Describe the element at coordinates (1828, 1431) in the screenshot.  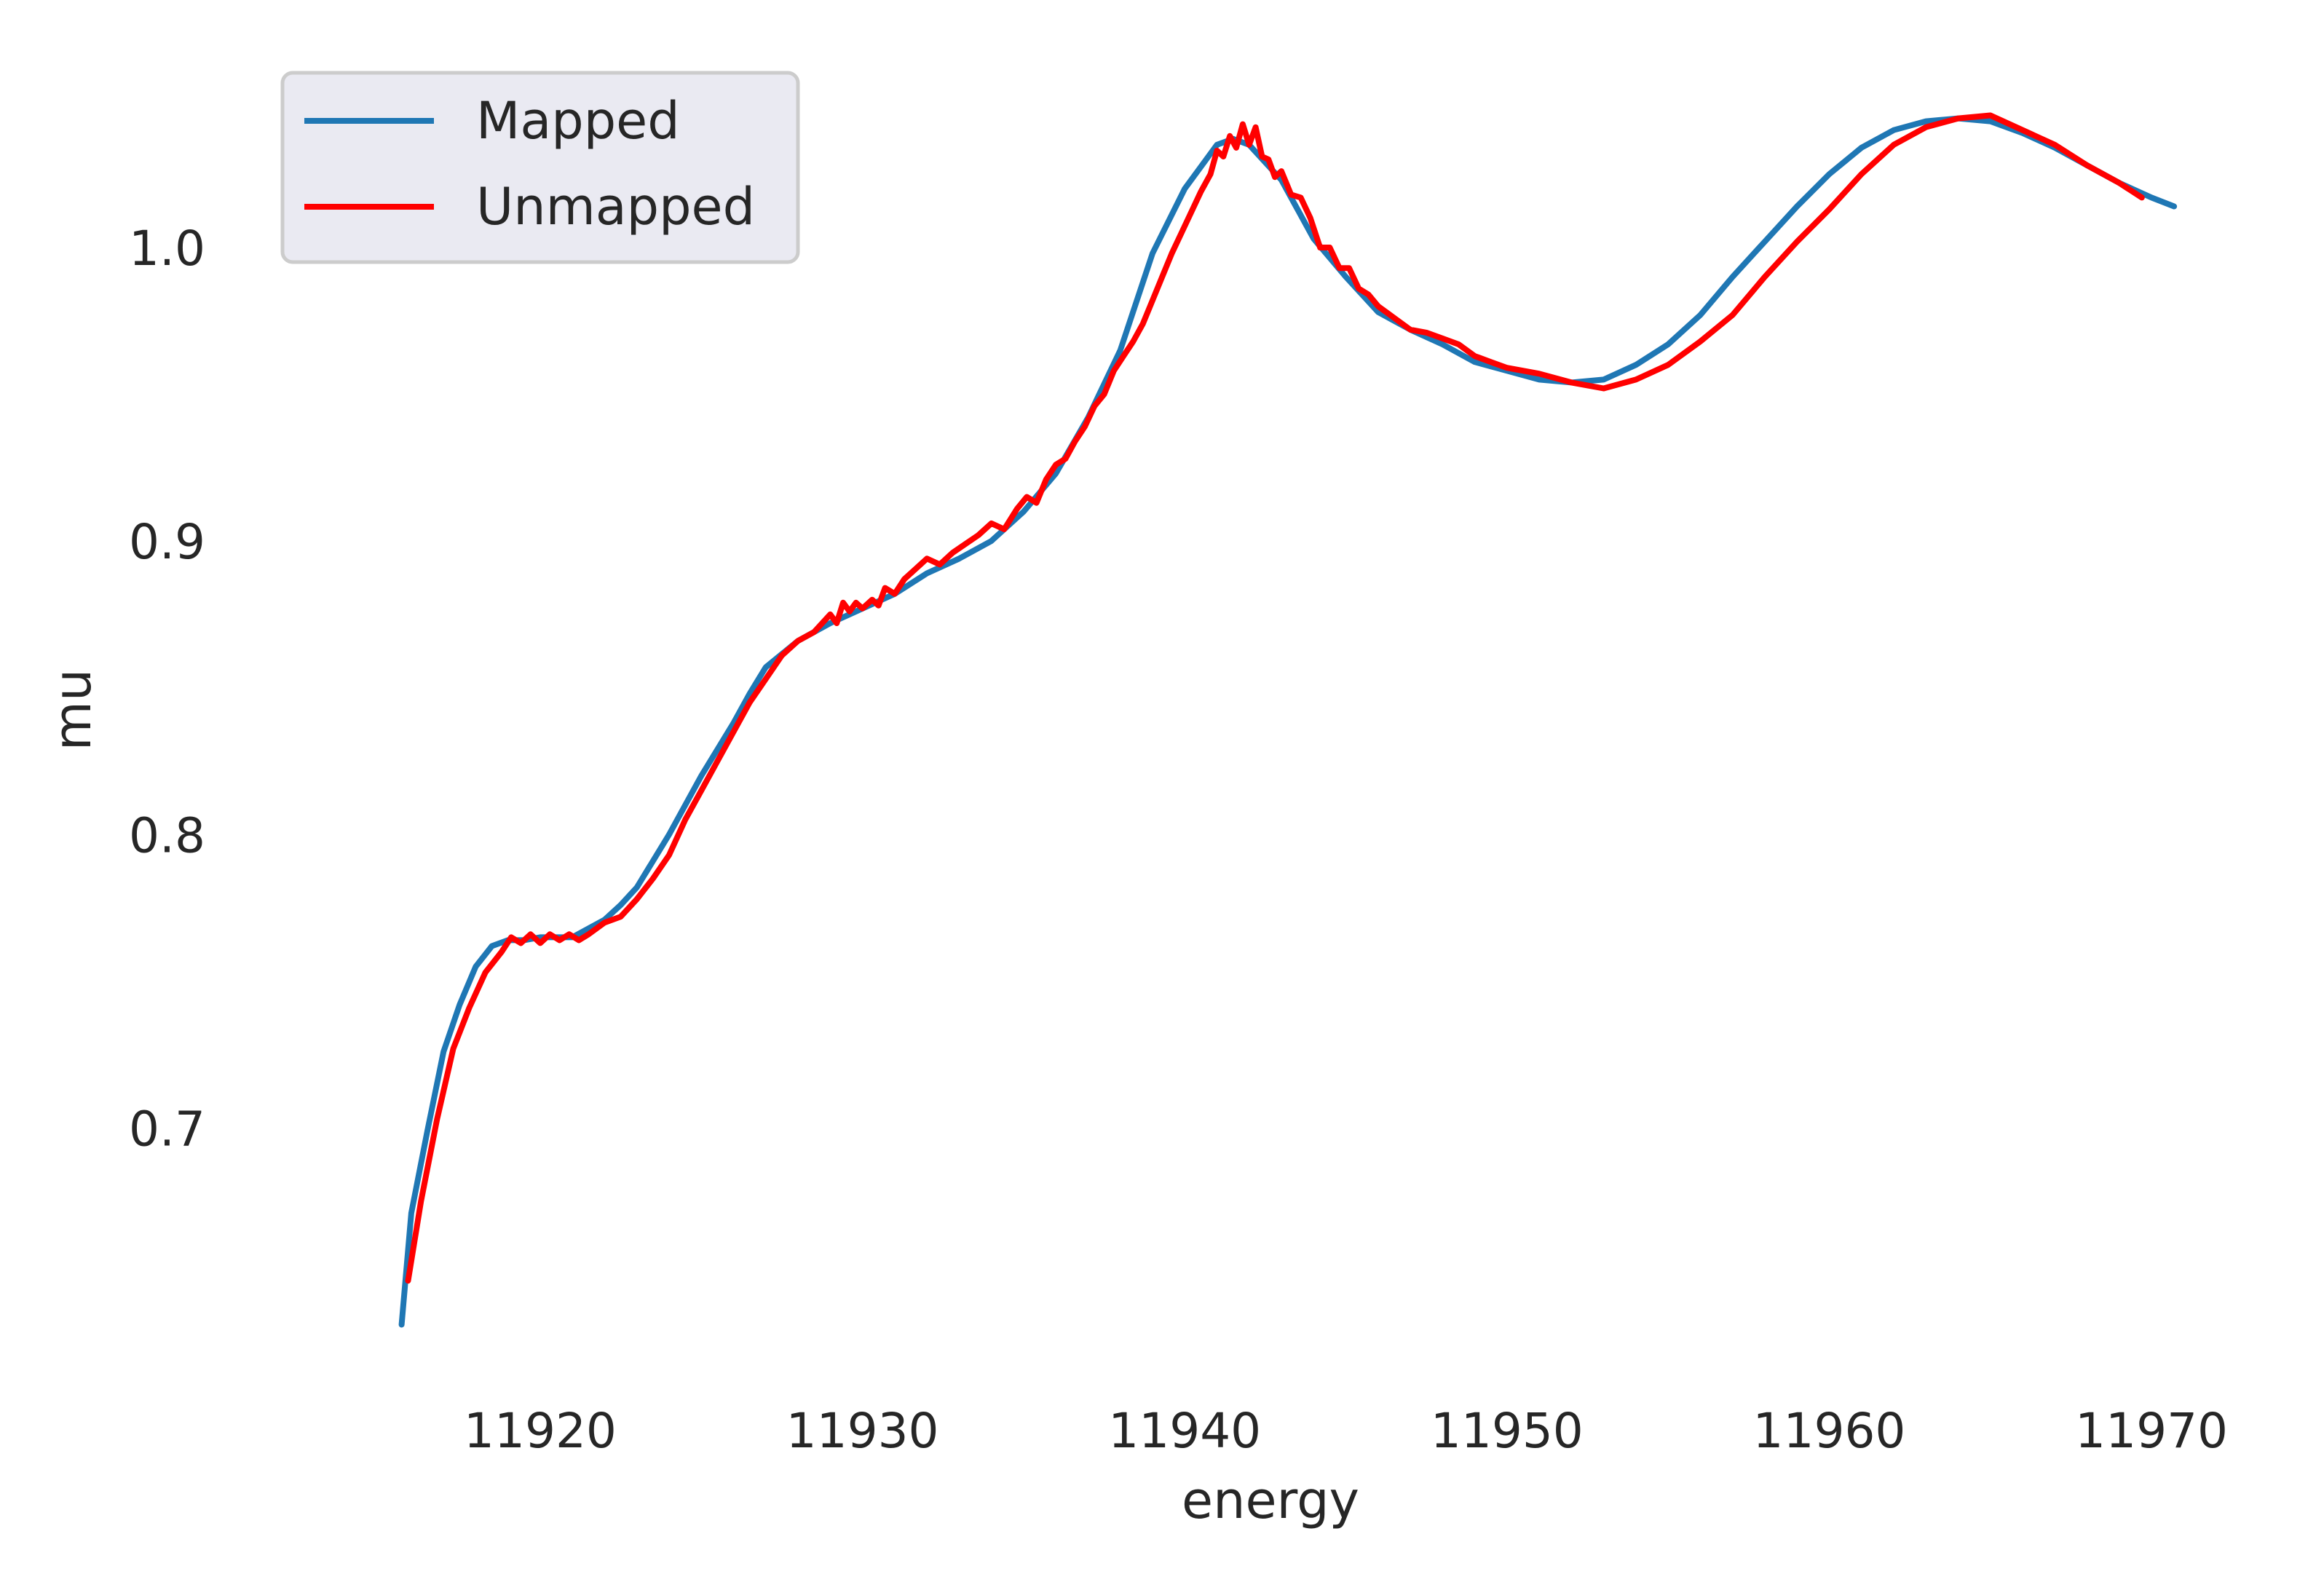
I see `x-tick-label: 11960` at that location.